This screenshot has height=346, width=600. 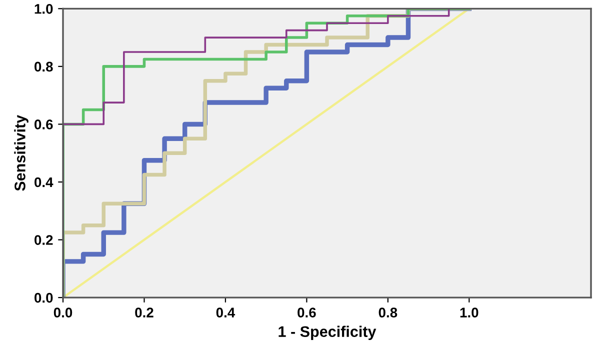 What do you see at coordinates (43, 240) in the screenshot?
I see `y-tick-label: 0.2` at bounding box center [43, 240].